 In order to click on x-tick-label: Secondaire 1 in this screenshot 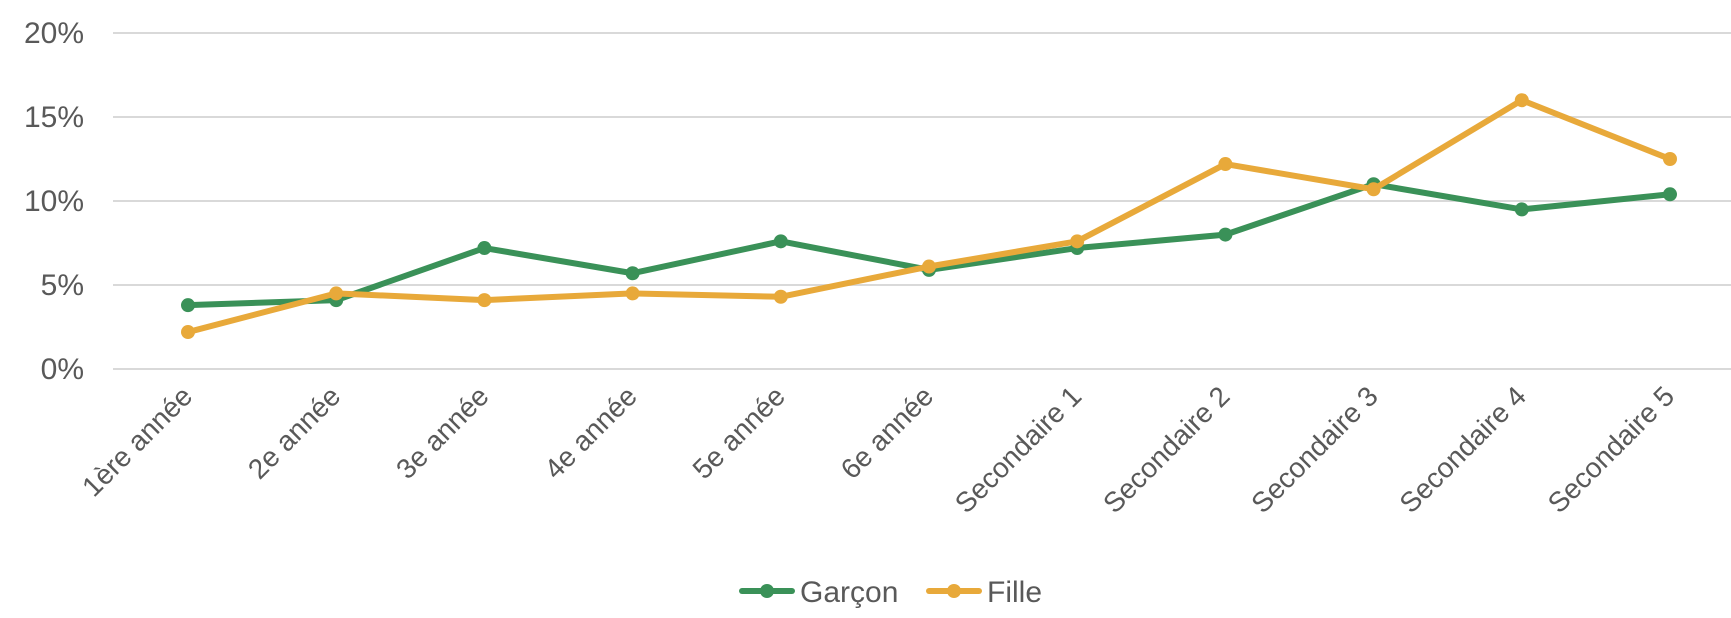, I will do `click(1018, 449)`.